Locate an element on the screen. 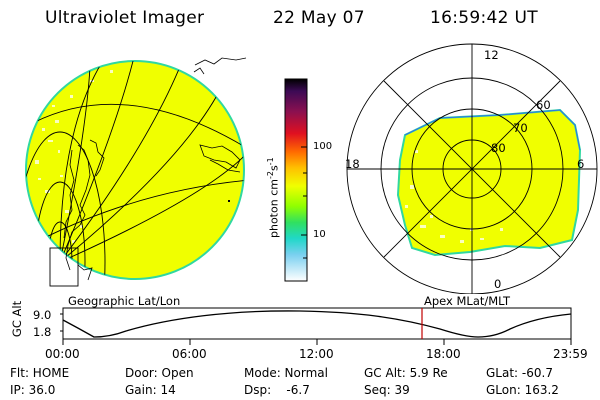 The image size is (600, 400). mlat-label-60: 60 is located at coordinates (543, 105).